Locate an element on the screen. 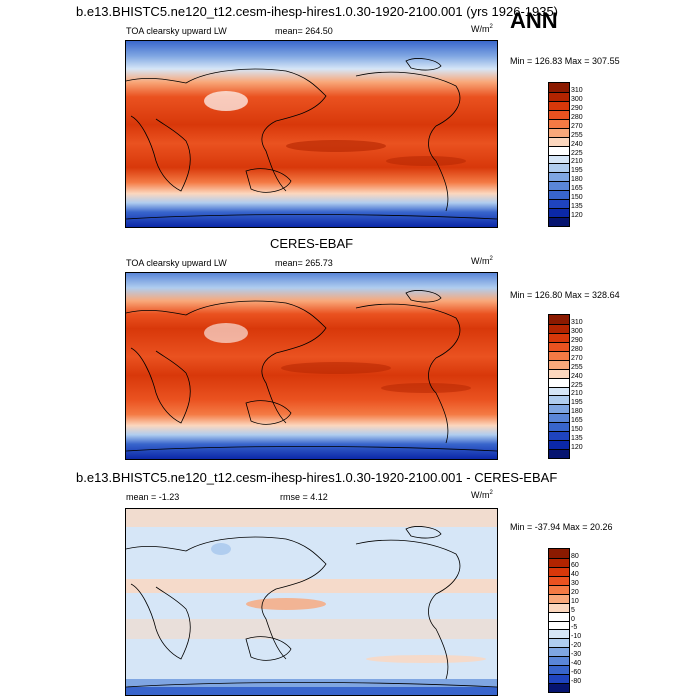 This screenshot has width=700, height=700. panel1-variable: TOA clearsky upward LW is located at coordinates (176, 31).